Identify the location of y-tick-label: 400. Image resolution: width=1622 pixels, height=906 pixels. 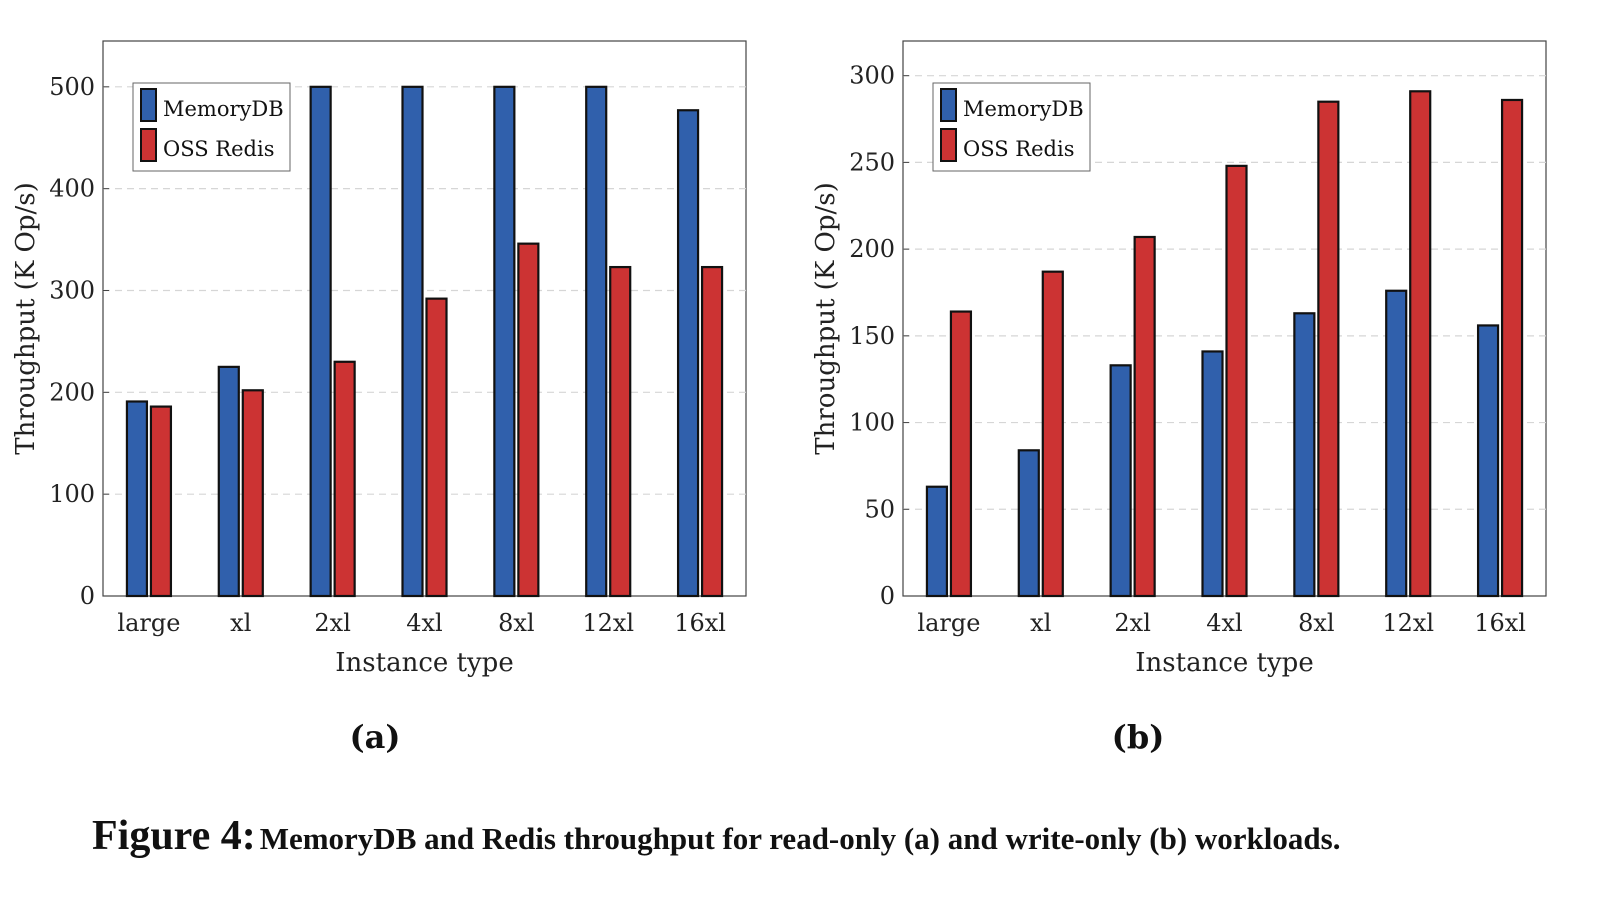
(72, 189).